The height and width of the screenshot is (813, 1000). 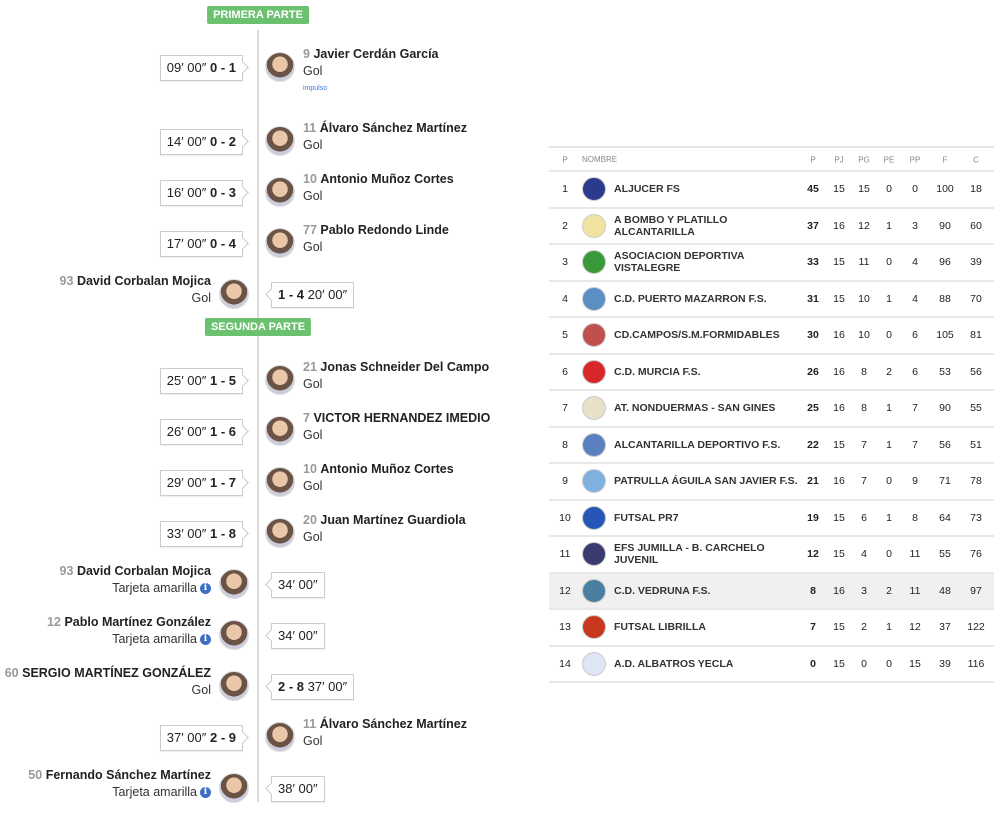 I want to click on table-row: FUTSAL PR7 10 19 15 6 1 8 64 73, so click(x=771, y=519).